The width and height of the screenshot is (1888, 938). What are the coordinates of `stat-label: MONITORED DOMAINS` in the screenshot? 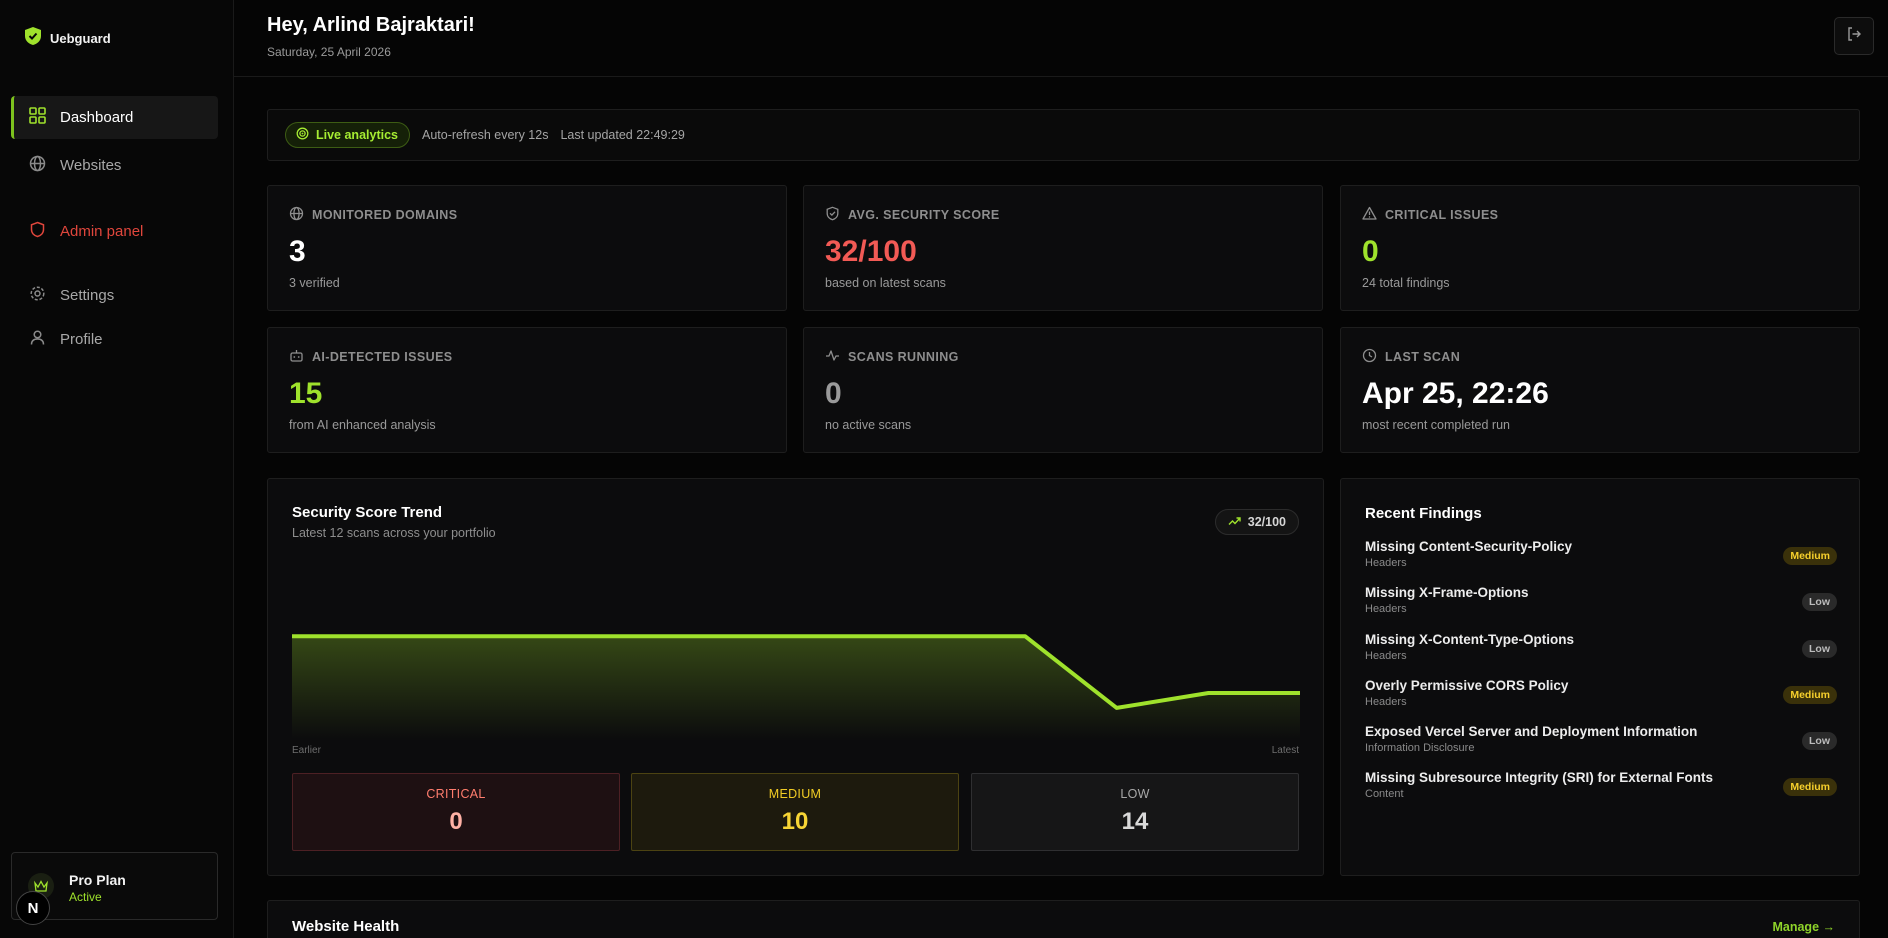 It's located at (385, 215).